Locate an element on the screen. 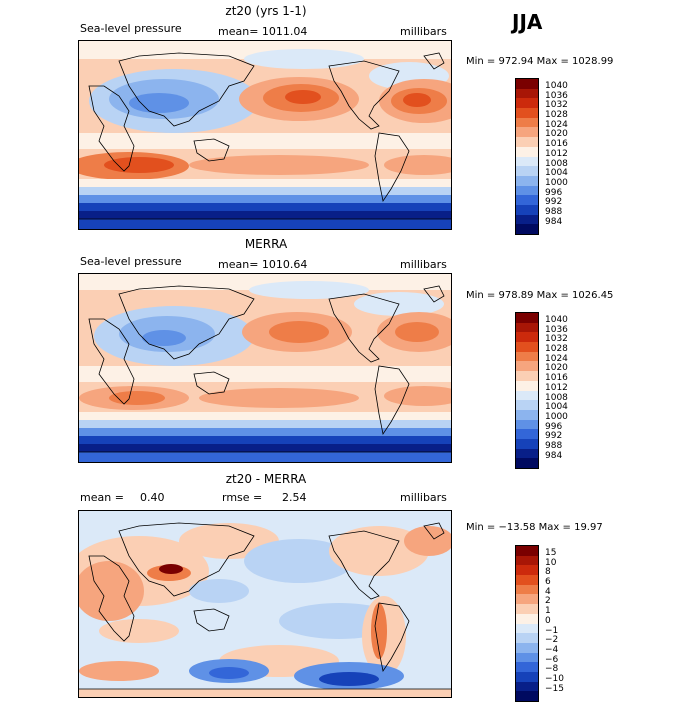  panel3-rmse-value: 2.54 is located at coordinates (294, 497).